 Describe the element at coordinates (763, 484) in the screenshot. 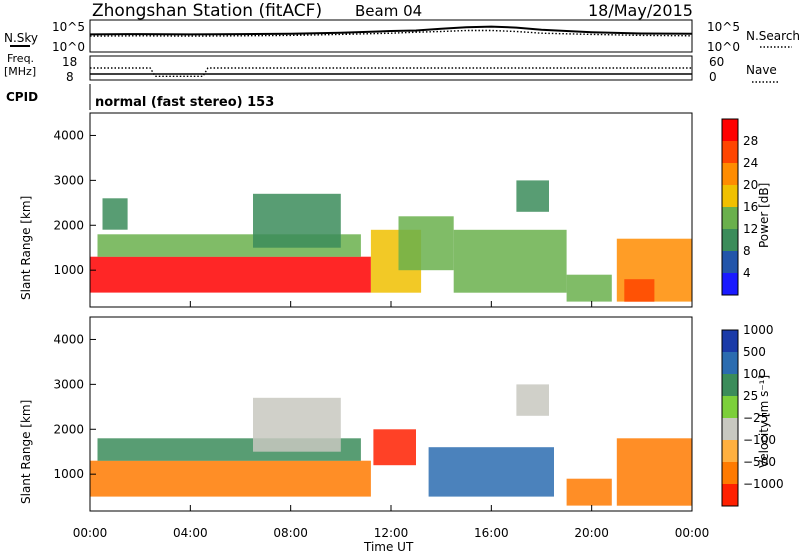

I see `colorbar-tick-label: −1000` at that location.